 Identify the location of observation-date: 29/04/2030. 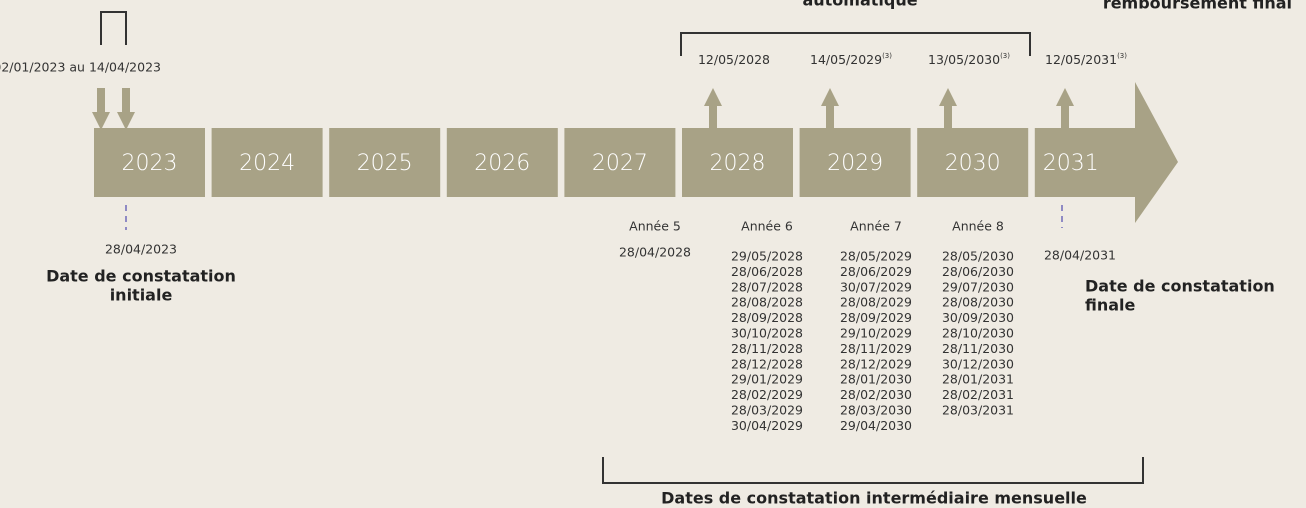
(876, 425).